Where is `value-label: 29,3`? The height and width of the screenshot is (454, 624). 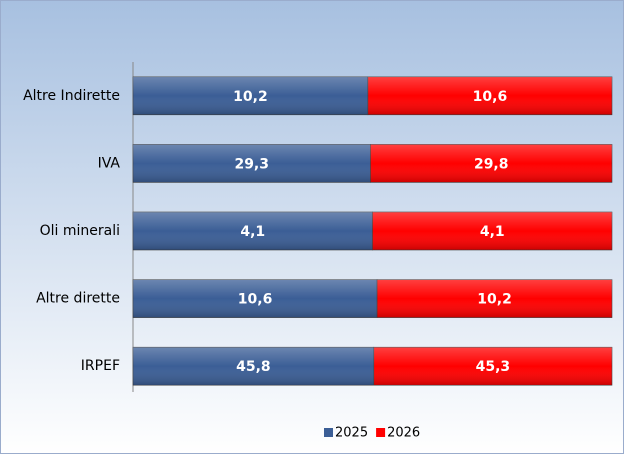 value-label: 29,3 is located at coordinates (251, 164).